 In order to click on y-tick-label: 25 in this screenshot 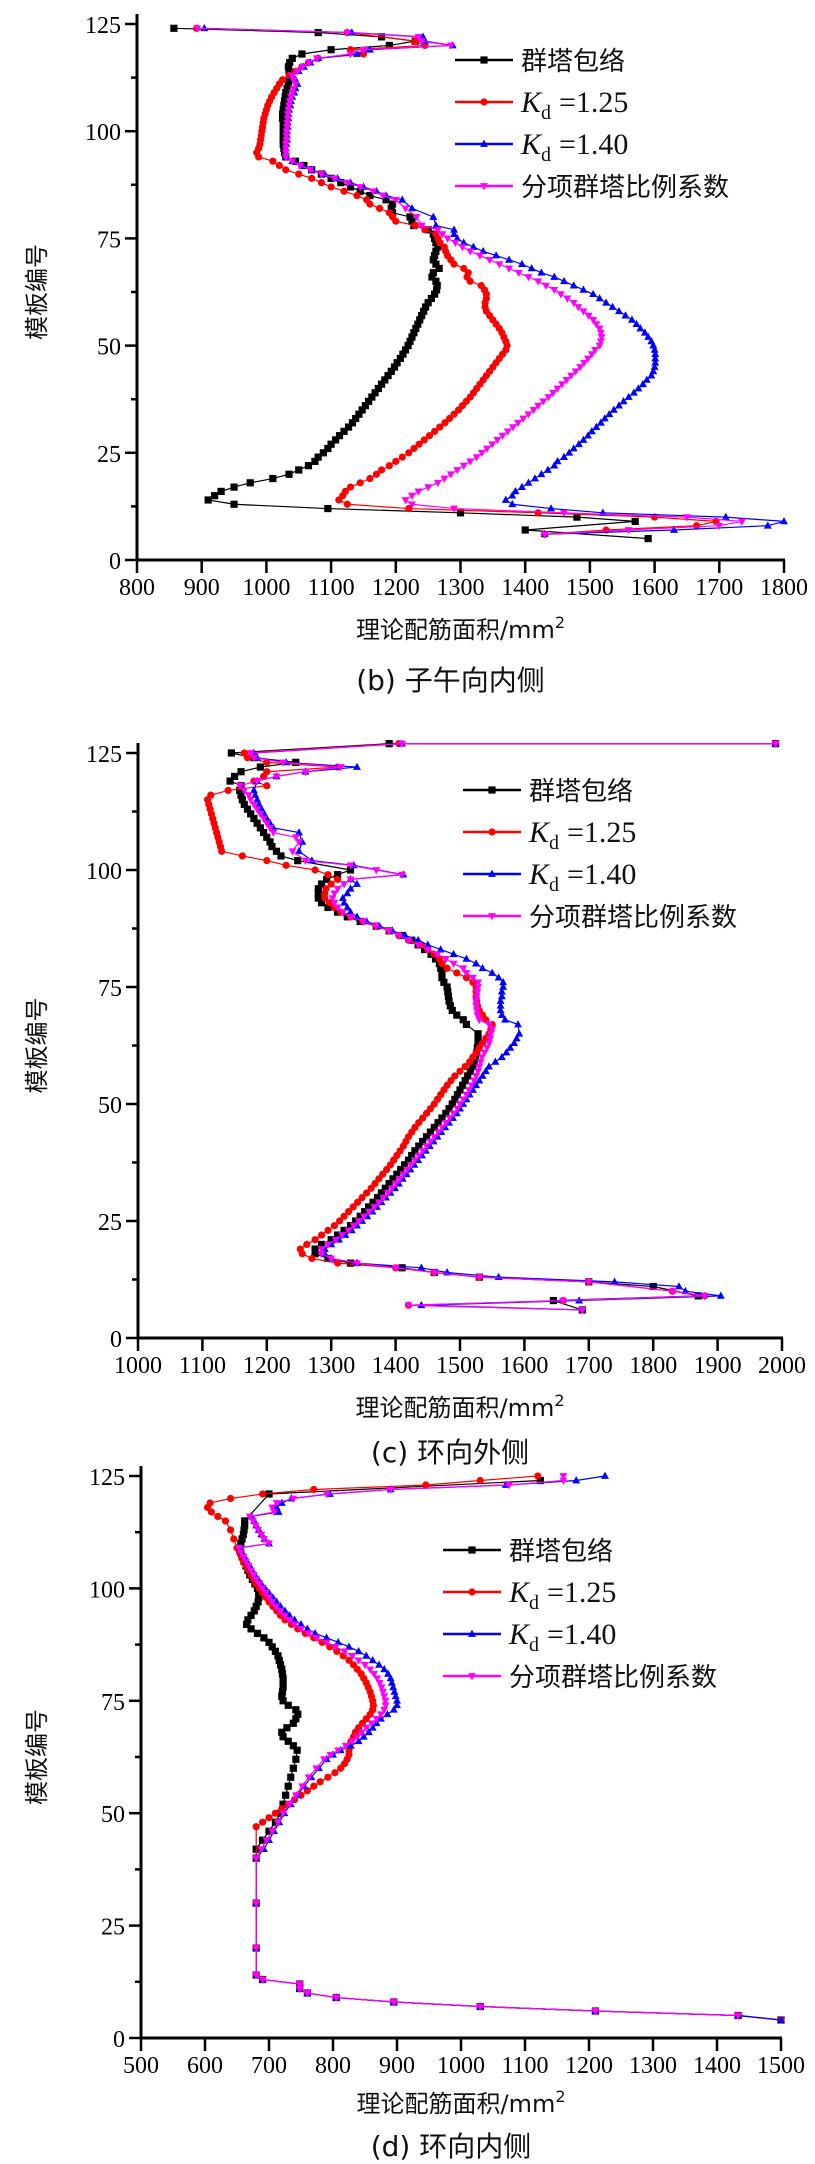, I will do `click(113, 1928)`.